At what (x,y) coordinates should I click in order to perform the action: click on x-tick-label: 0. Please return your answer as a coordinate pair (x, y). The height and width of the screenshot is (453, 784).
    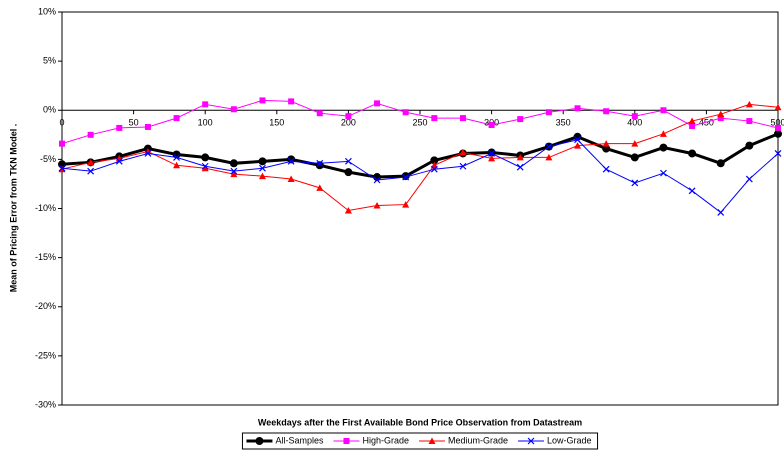
    Looking at the image, I should click on (61, 123).